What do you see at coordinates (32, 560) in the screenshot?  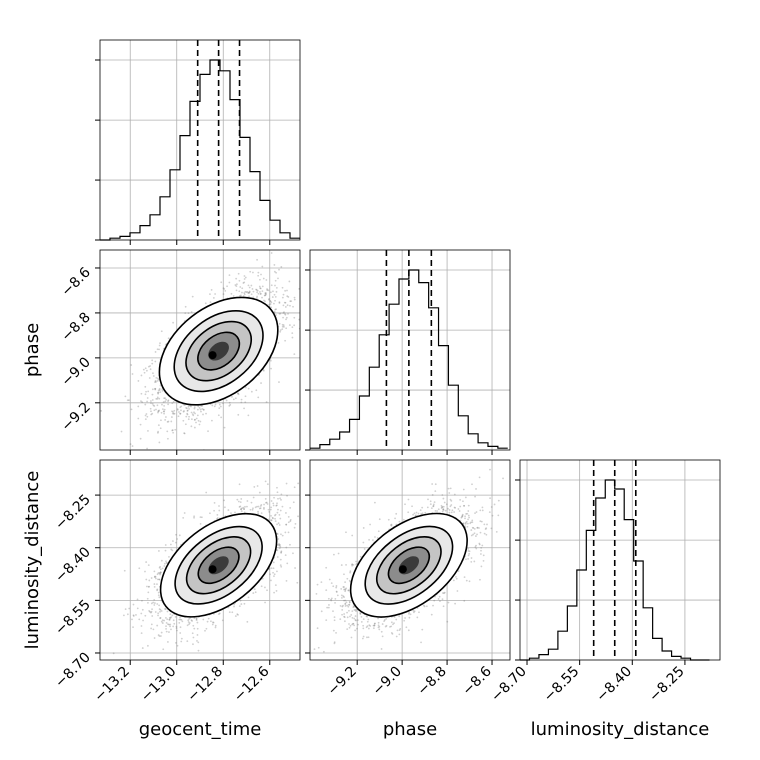 I see `y-axis-title-luminosity-distance: luminosity_distance` at bounding box center [32, 560].